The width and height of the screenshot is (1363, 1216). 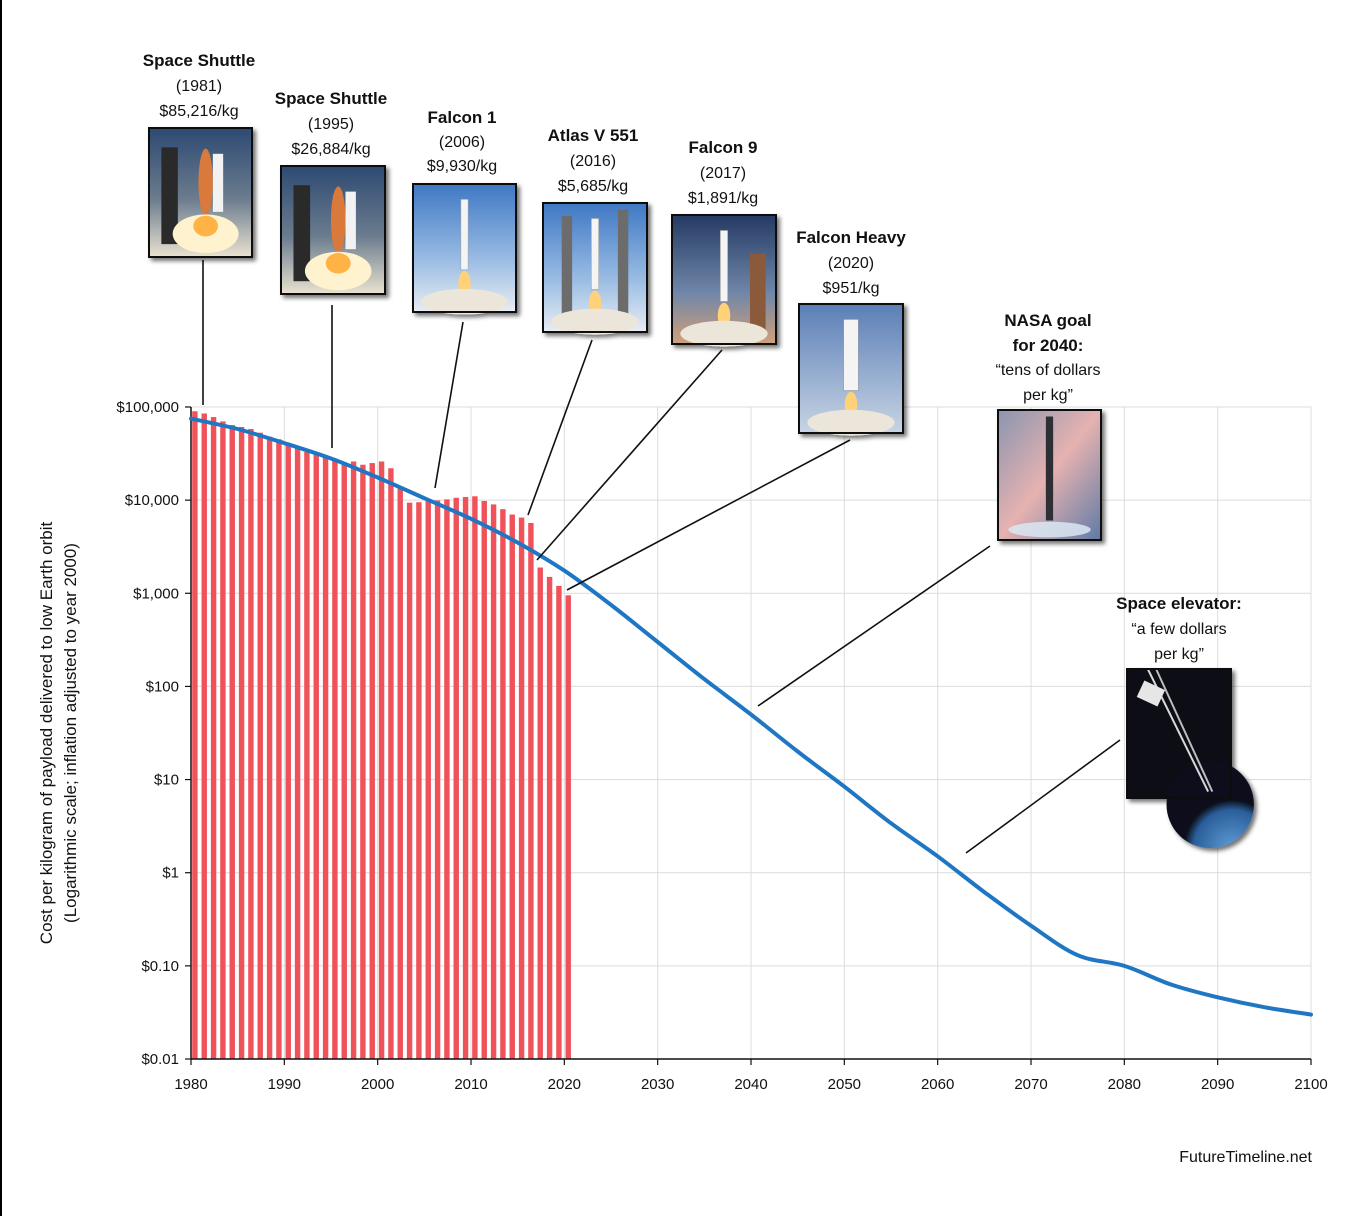 I want to click on connector-space-elevator, so click(x=1043, y=796).